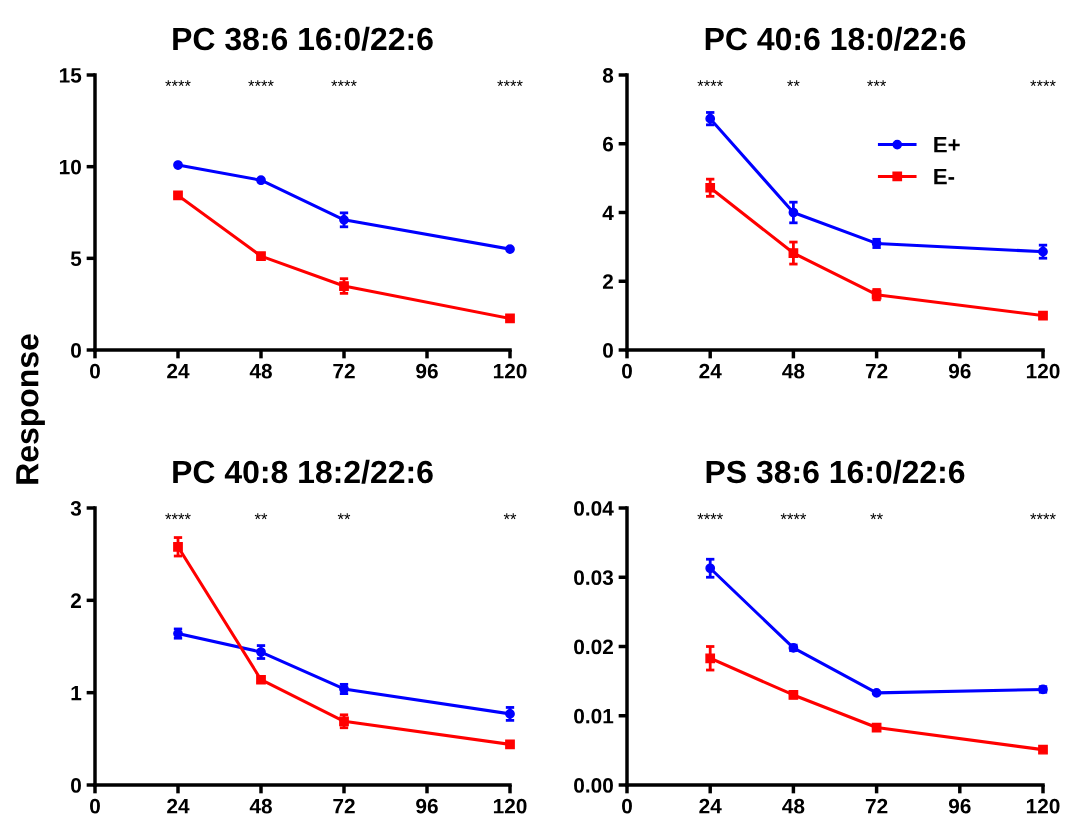  Describe the element at coordinates (877, 83) in the screenshot. I see `annotation: ***` at that location.